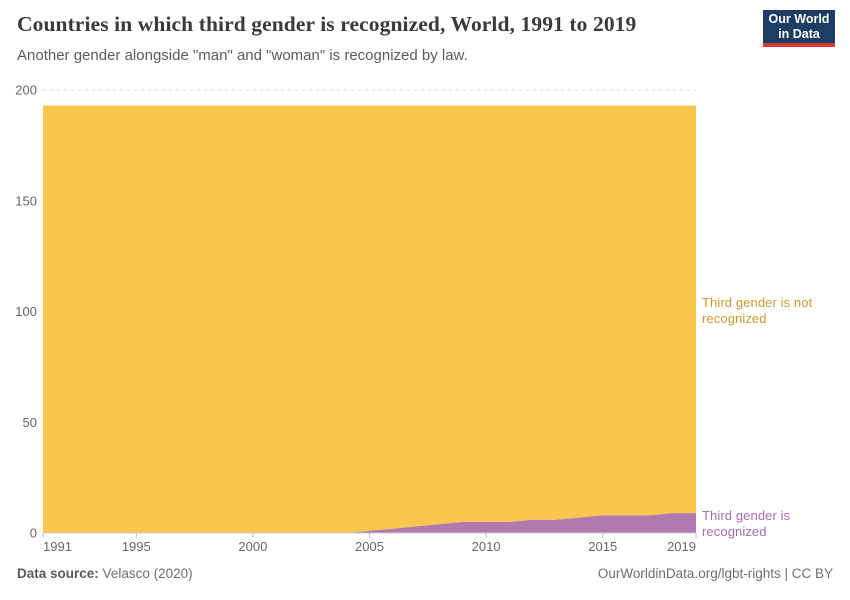 This screenshot has height=600, width=850. What do you see at coordinates (715, 573) in the screenshot?
I see `owid-url: OurWorldinData.org/lgbt-rights | CC BY` at bounding box center [715, 573].